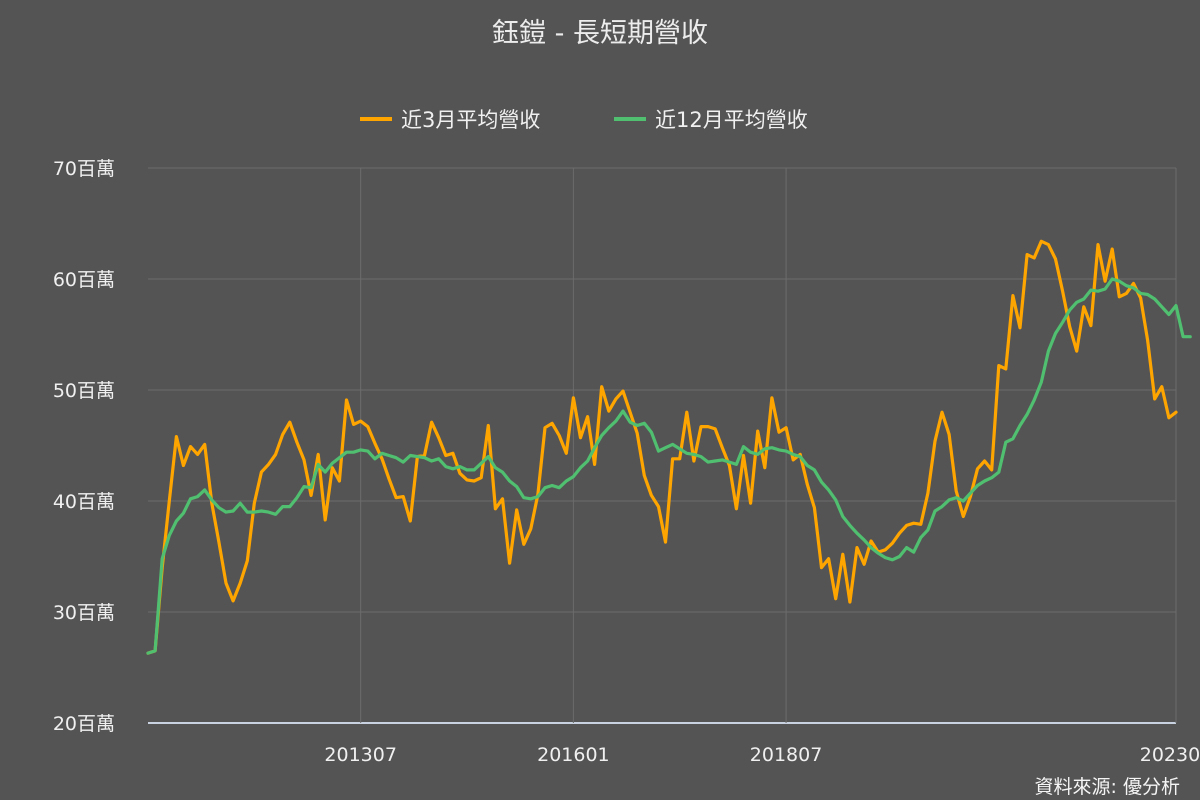 The image size is (1200, 800). What do you see at coordinates (1170, 755) in the screenshot?
I see `x-tick-label: 202302` at bounding box center [1170, 755].